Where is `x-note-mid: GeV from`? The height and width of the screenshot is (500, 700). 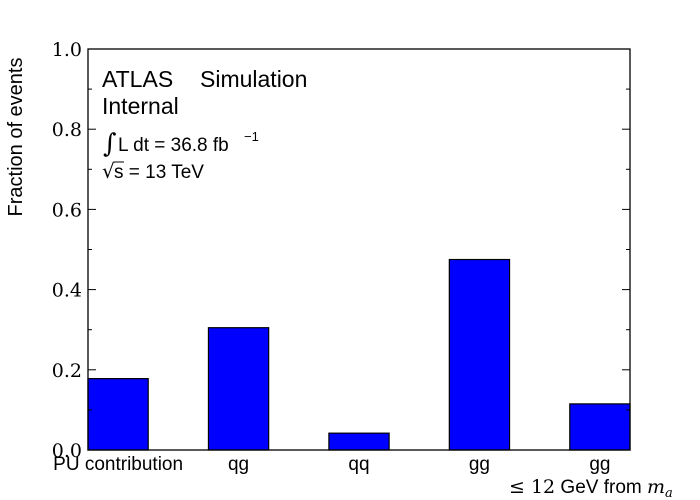 x-note-mid: GeV from is located at coordinates (601, 487).